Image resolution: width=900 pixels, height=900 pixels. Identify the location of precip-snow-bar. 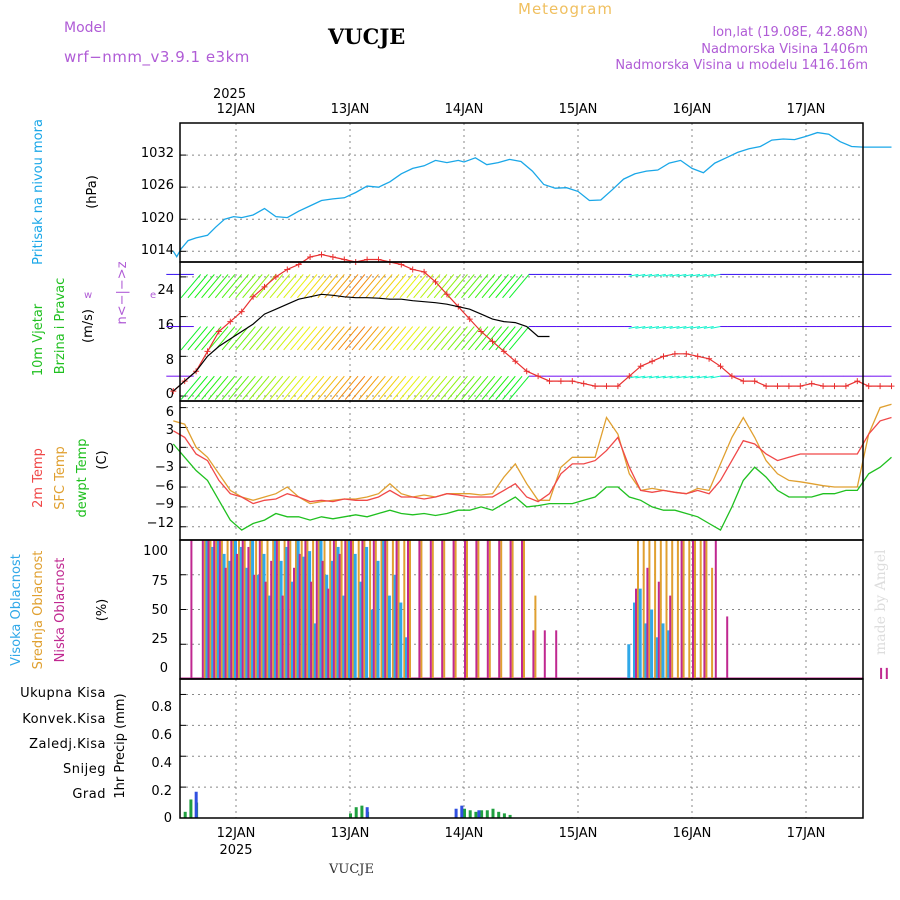
(196, 804).